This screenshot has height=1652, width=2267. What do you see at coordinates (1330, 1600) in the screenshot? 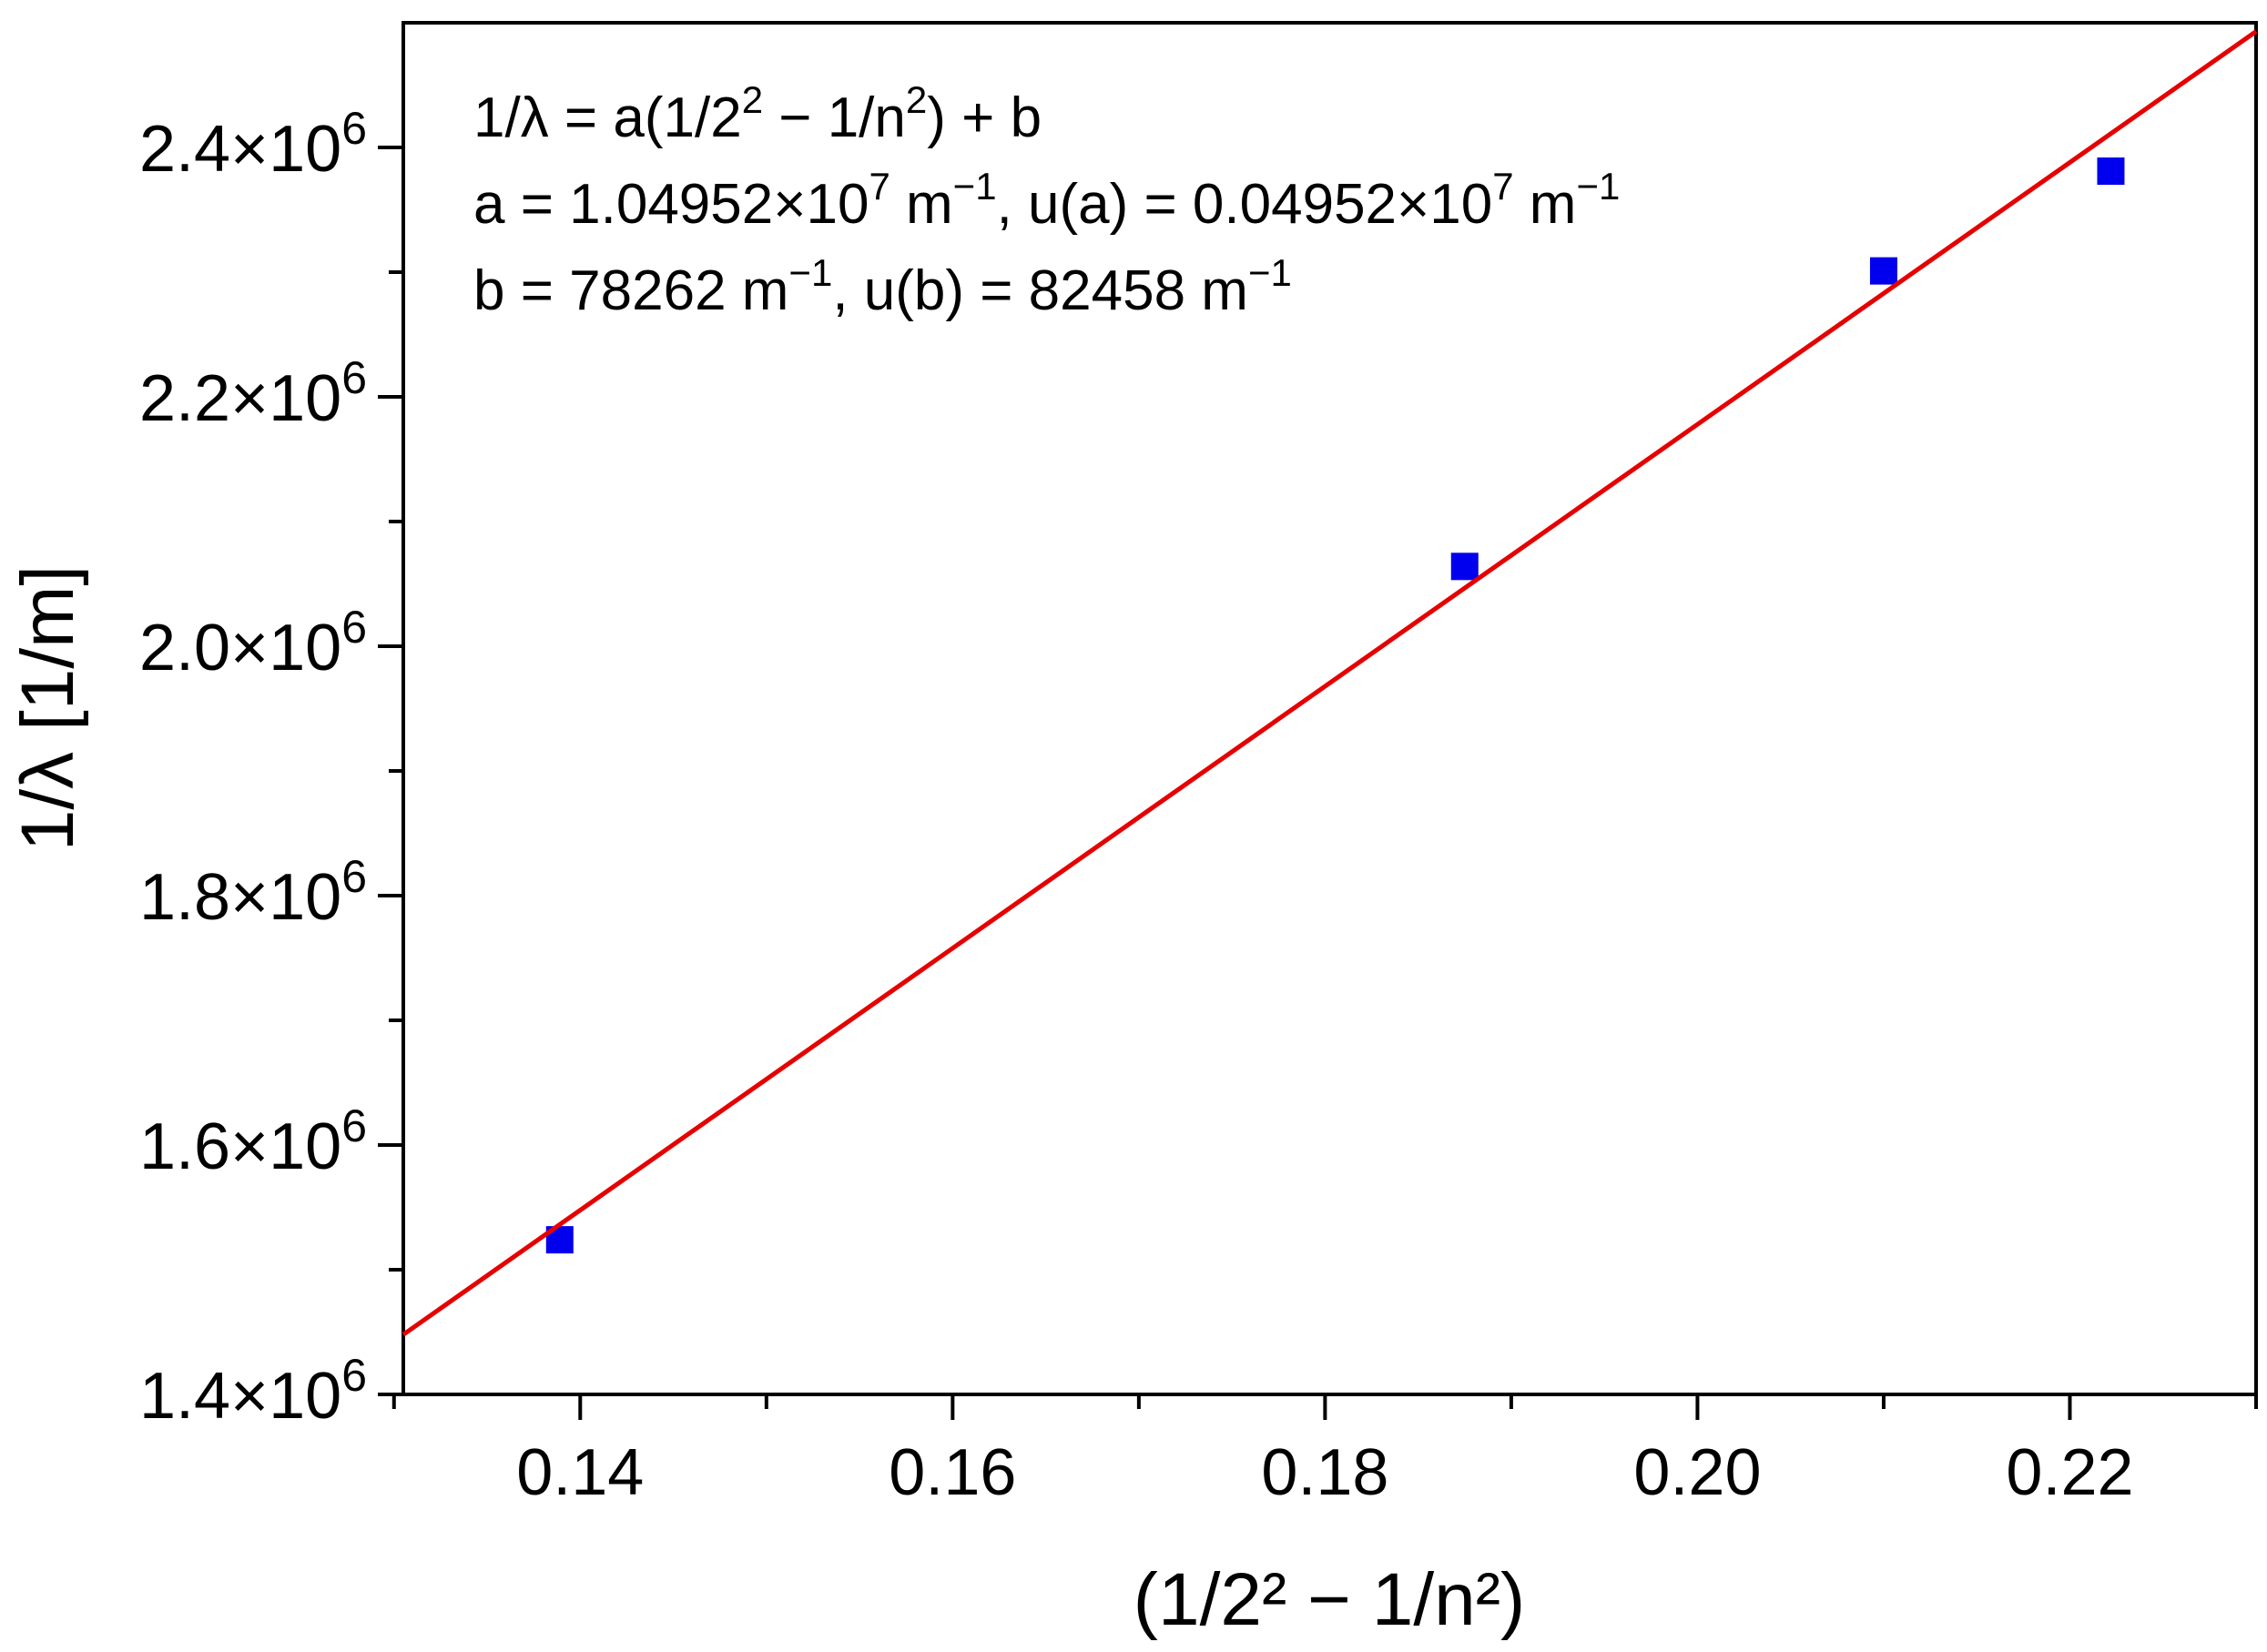
I see `x-axis-title: (1/2² − 1/n²)` at bounding box center [1330, 1600].